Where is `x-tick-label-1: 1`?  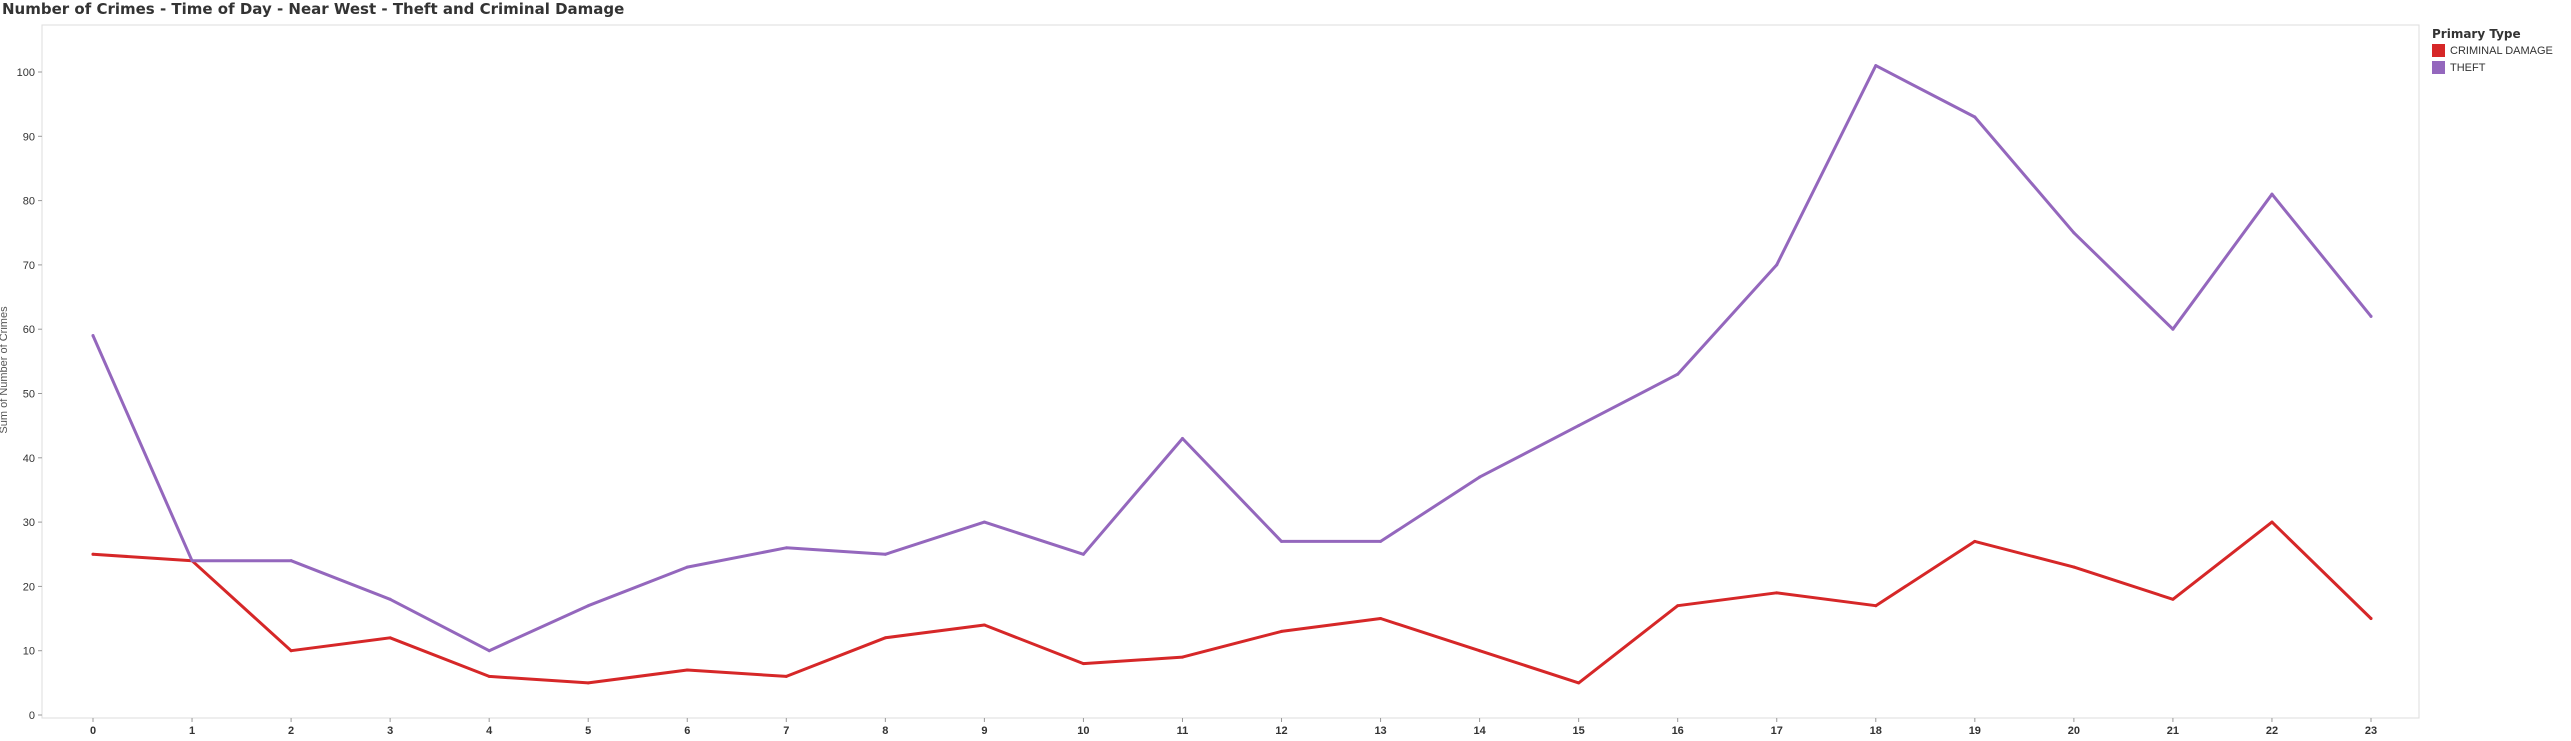
x-tick-label-1: 1 is located at coordinates (192, 731).